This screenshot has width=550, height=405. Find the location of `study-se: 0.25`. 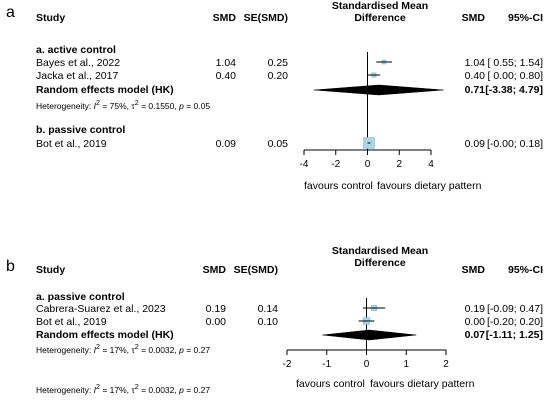

study-se: 0.25 is located at coordinates (277, 63).